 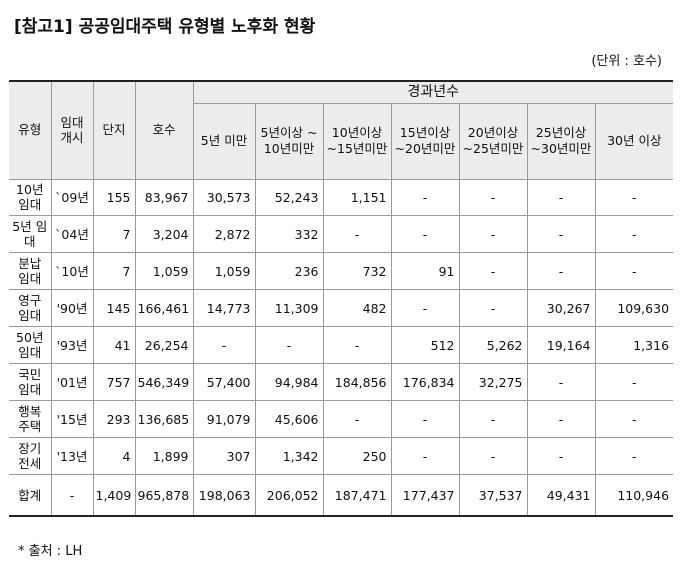 What do you see at coordinates (289, 141) in the screenshot?
I see `header-bucket: 5년이상 ~ 10년미만` at bounding box center [289, 141].